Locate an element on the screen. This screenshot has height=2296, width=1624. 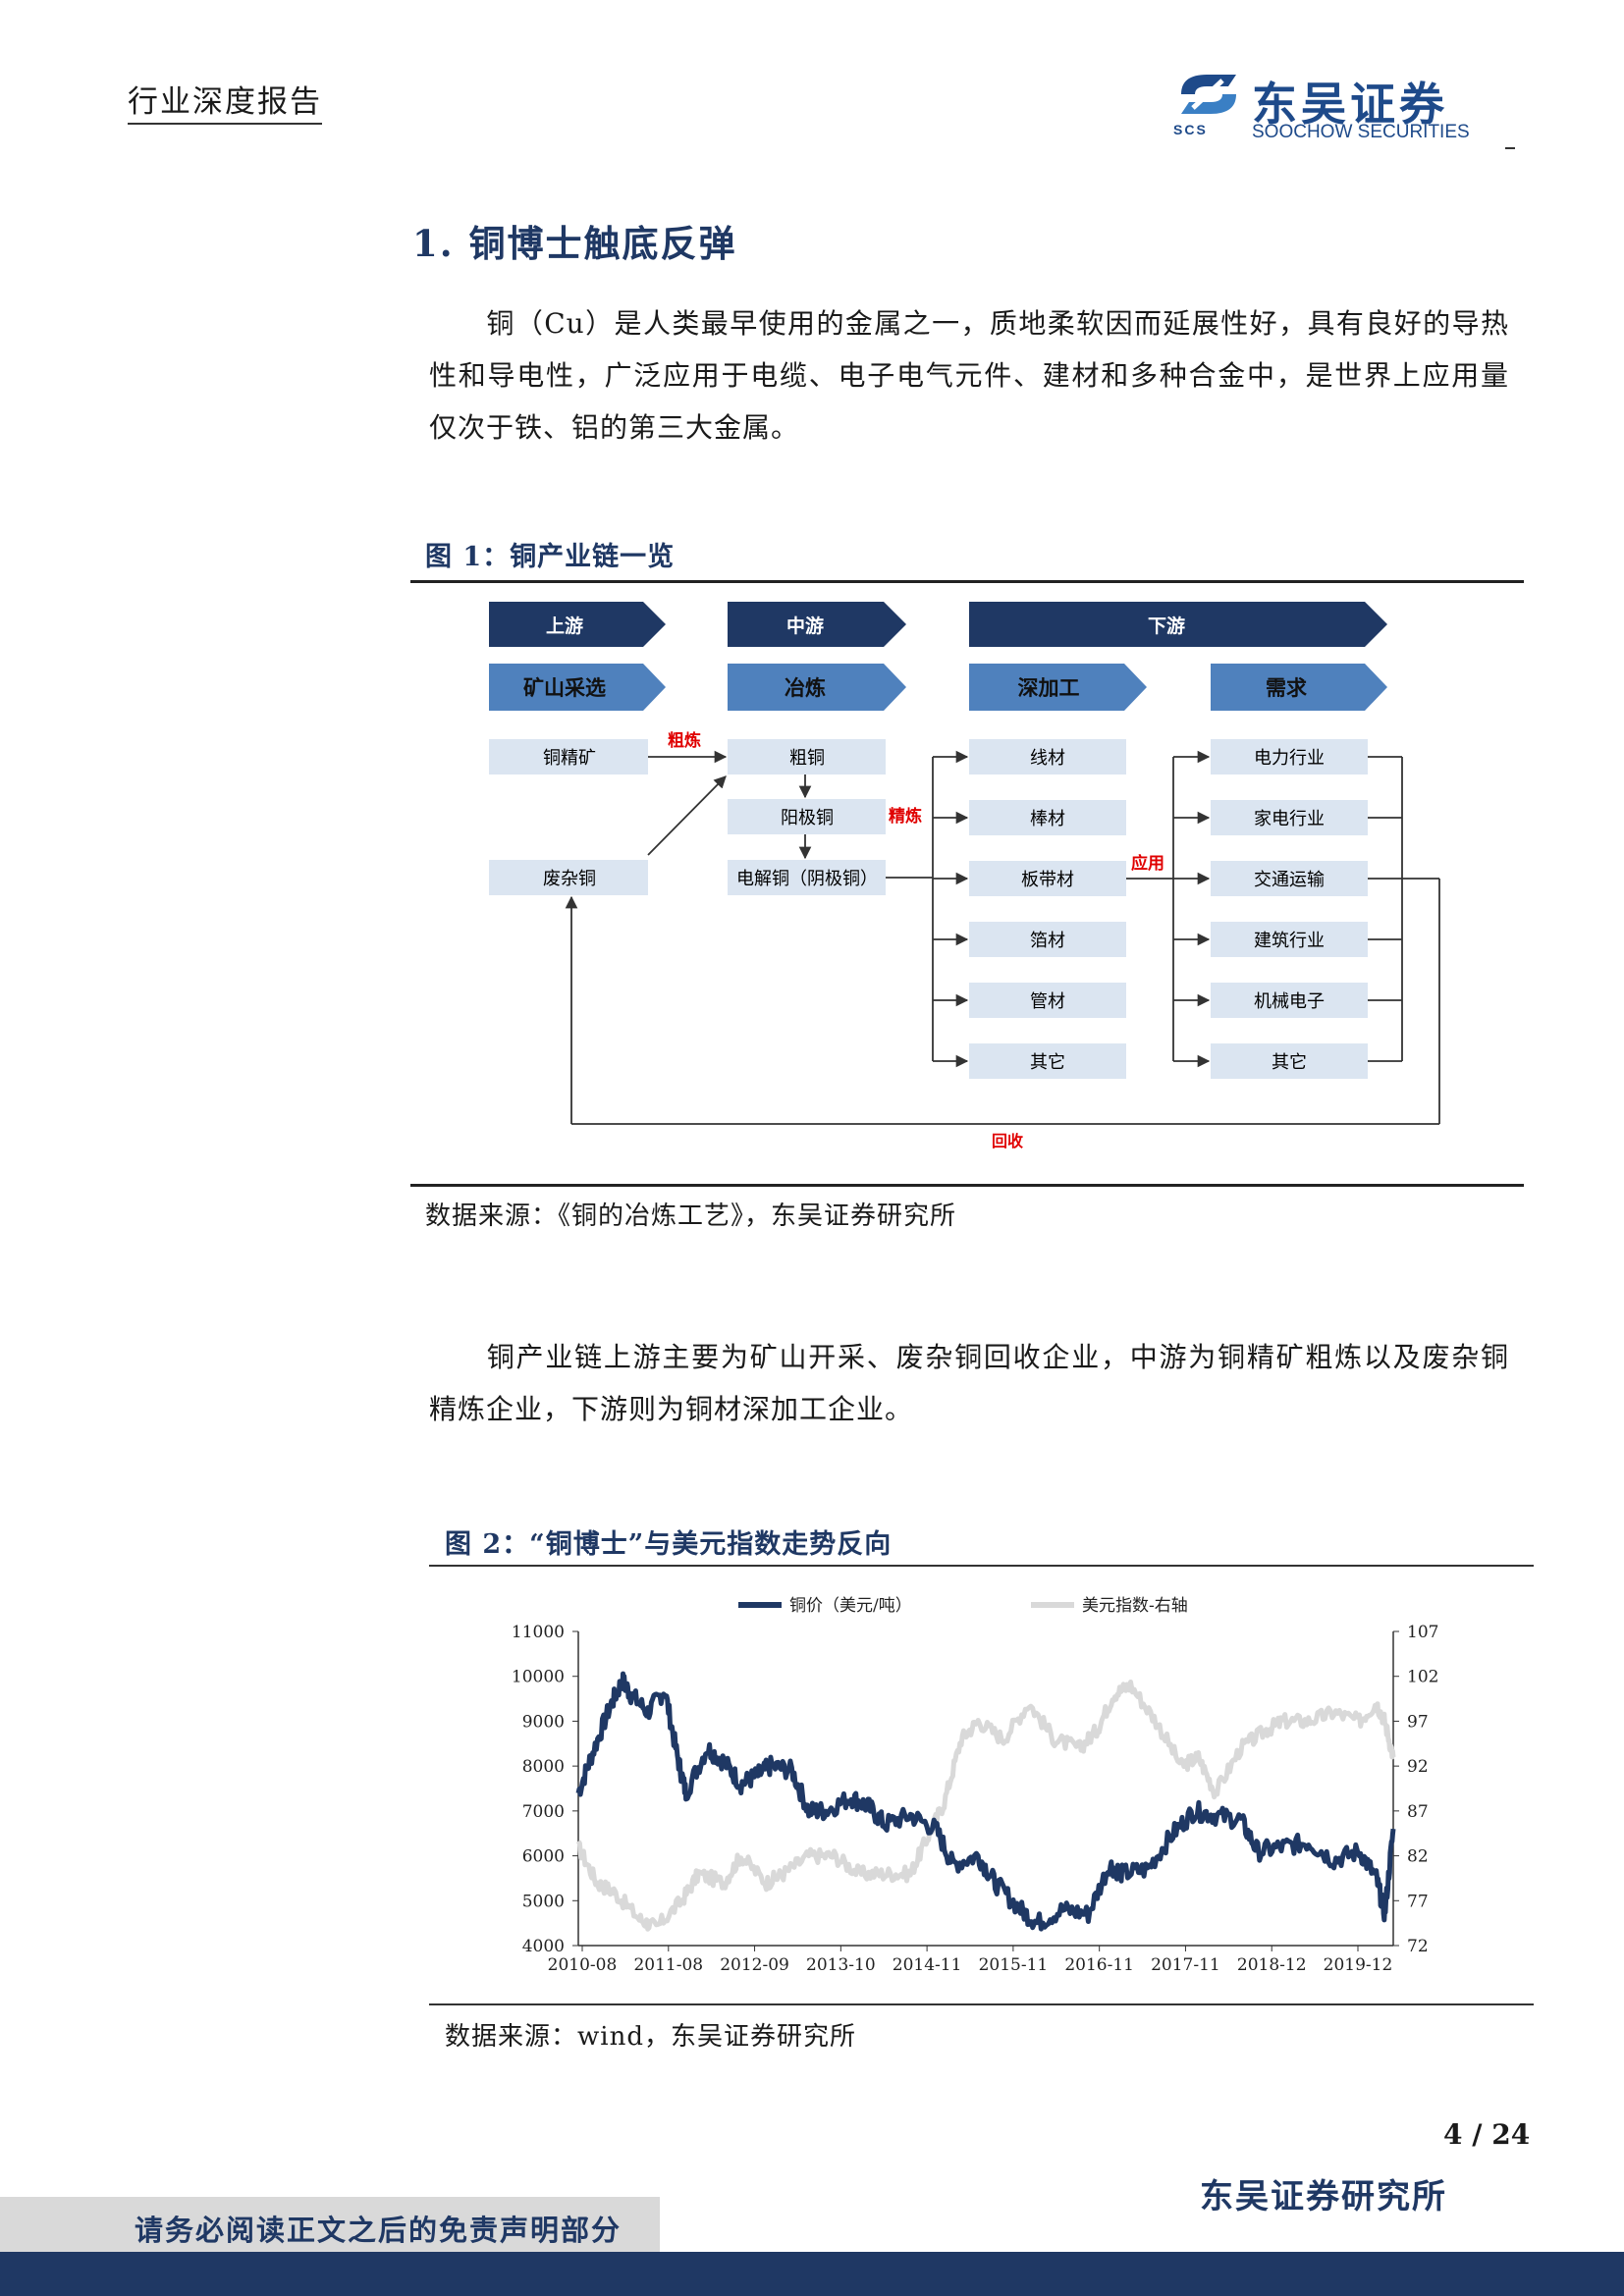
logo-abbr-text: SCS is located at coordinates (1190, 129).